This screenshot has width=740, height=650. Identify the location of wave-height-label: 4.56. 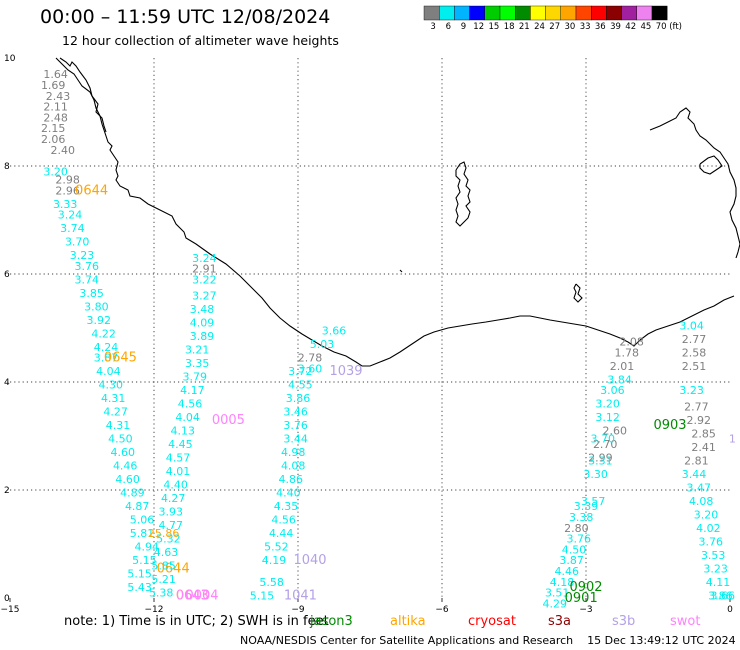
(283, 520).